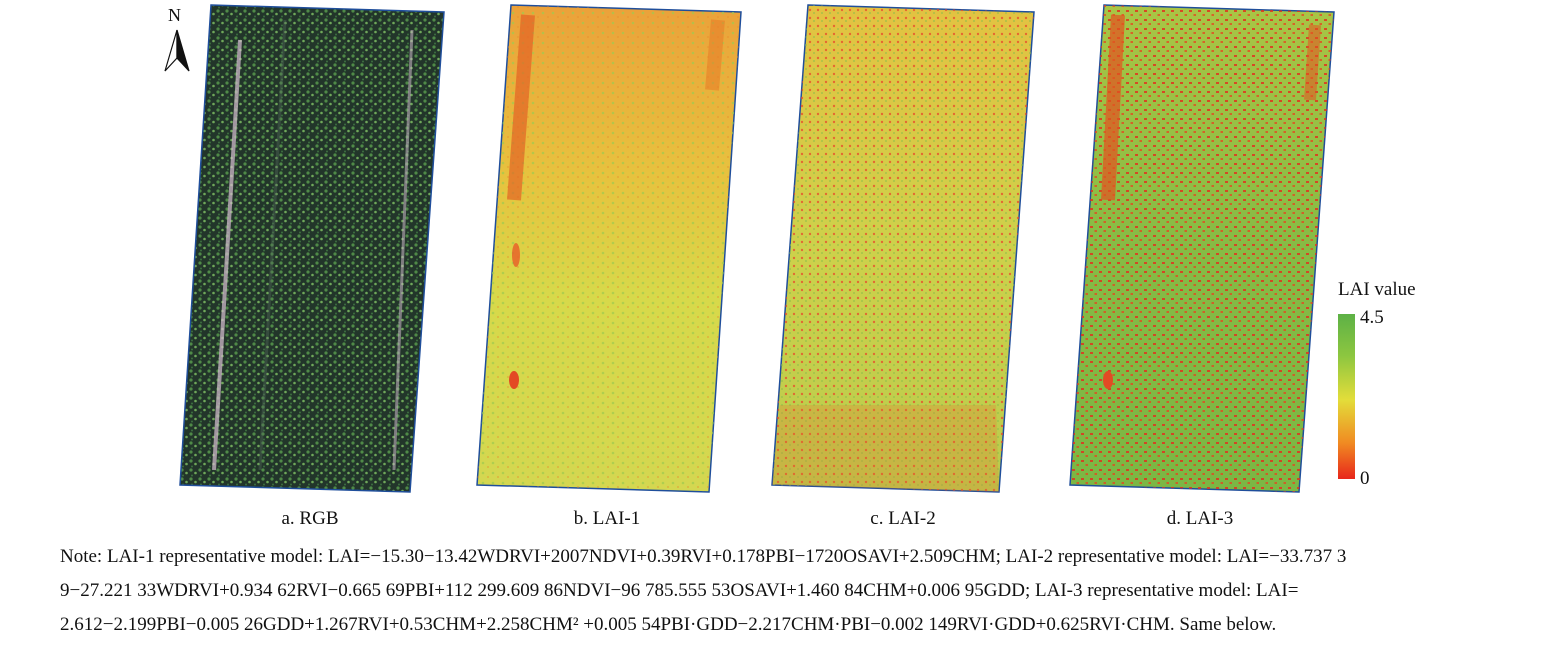  I want to click on legend-colorbar, so click(1346, 396).